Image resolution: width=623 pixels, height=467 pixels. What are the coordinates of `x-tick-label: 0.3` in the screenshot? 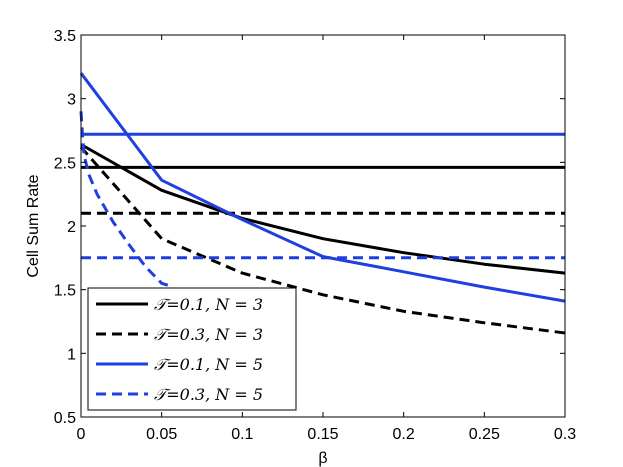 It's located at (565, 434).